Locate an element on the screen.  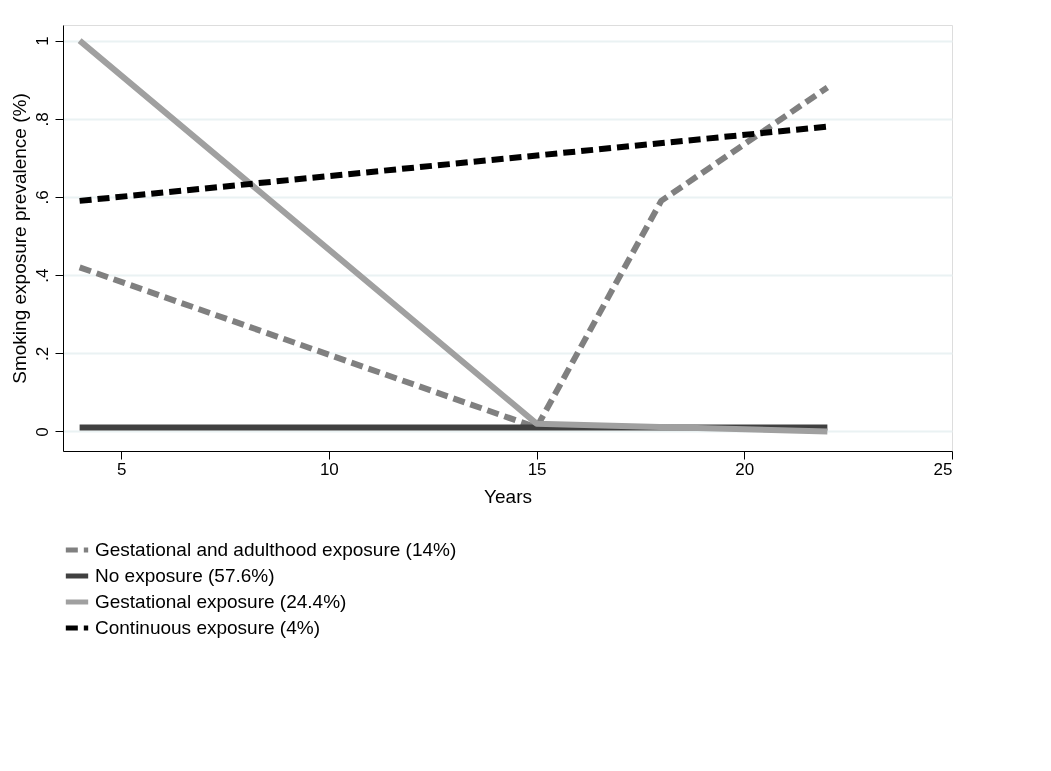
y-tick-label: .6 is located at coordinates (42, 197).